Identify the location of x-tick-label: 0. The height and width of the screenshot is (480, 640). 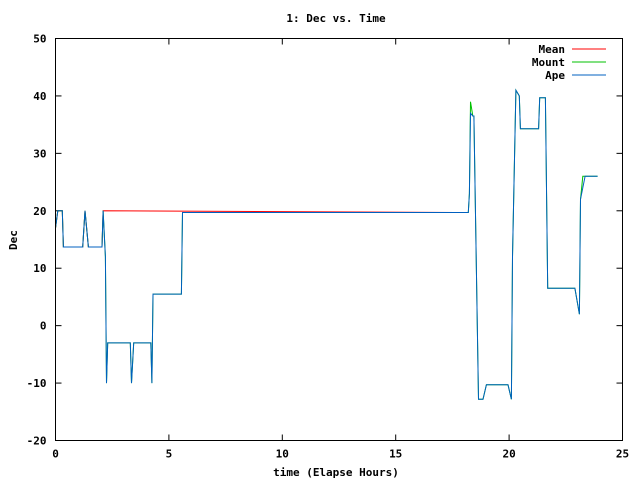
(55, 454).